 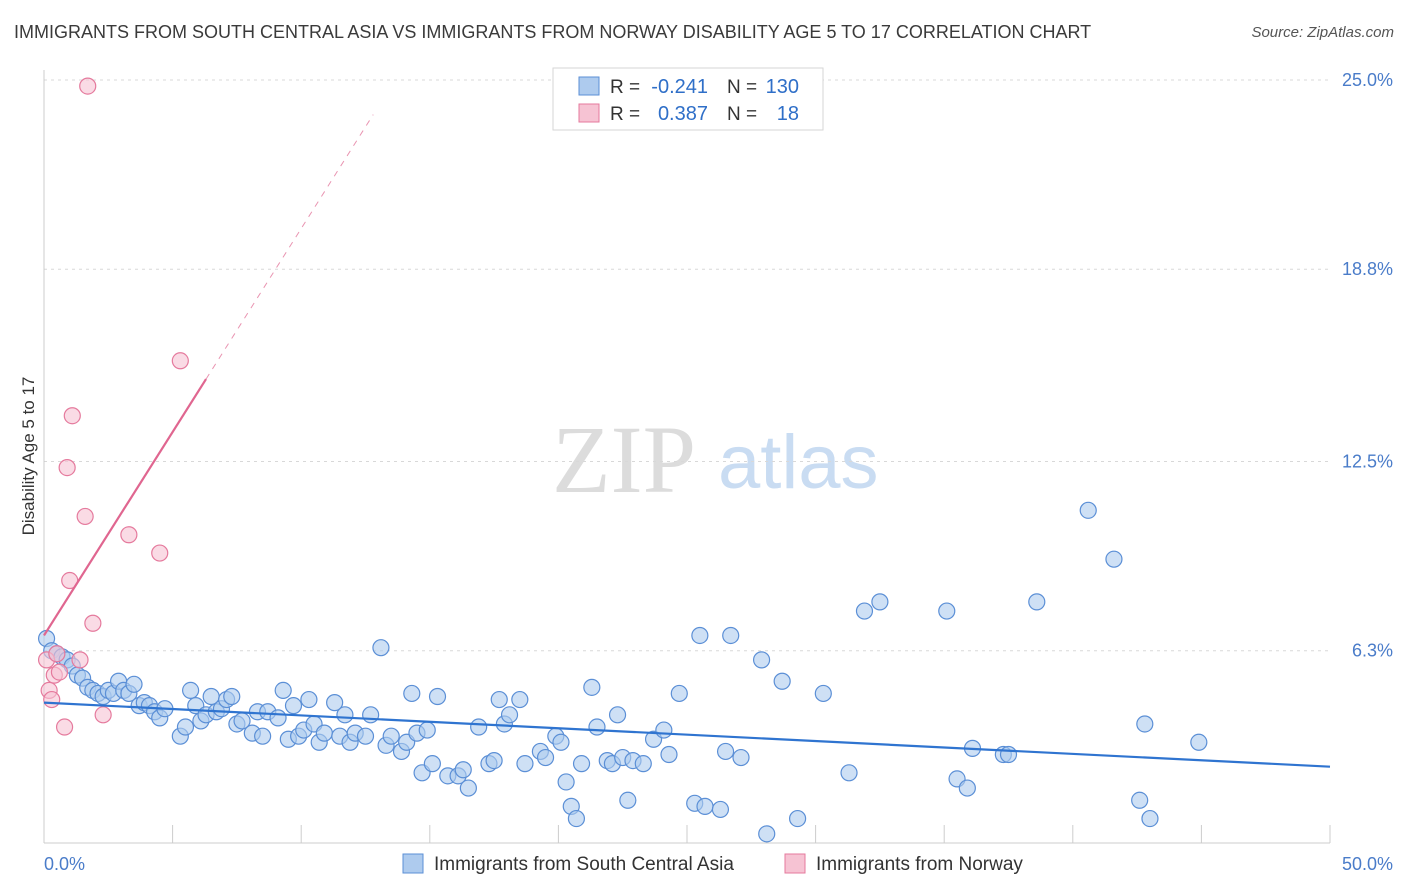 I want to click on y-tick-label: 25.0%, so click(x=1367, y=80).